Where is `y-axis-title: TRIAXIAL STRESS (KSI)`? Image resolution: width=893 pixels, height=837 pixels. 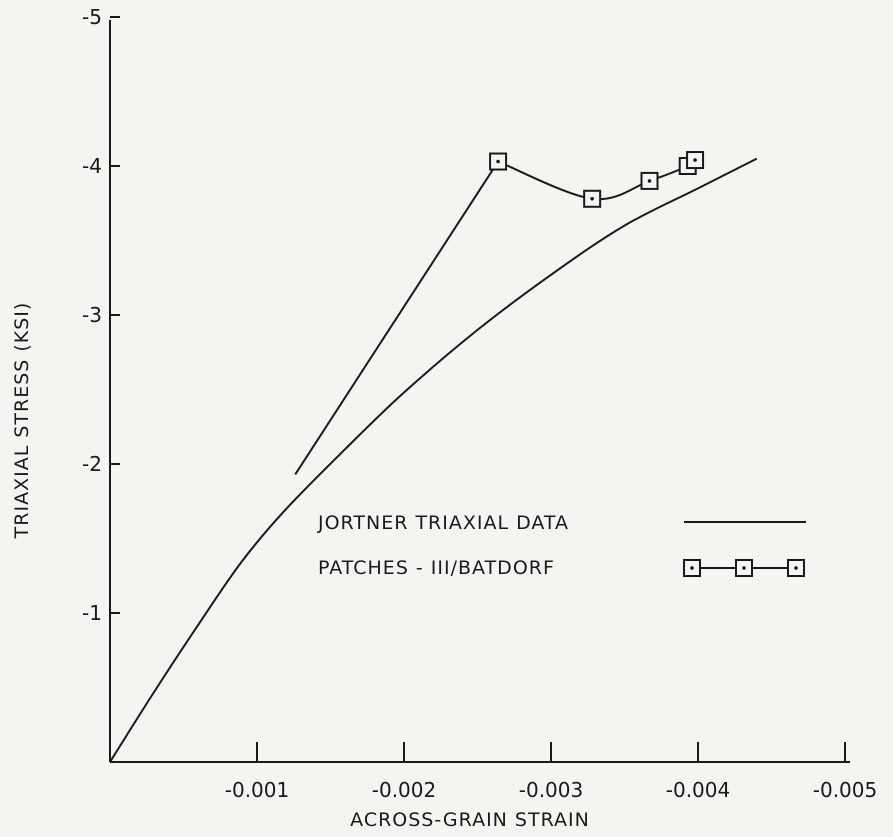 y-axis-title: TRIAXIAL STRESS (KSI) is located at coordinates (22, 421).